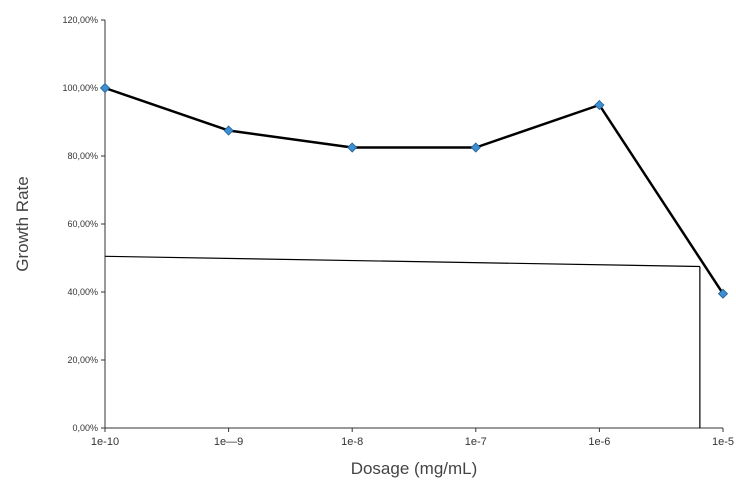 The width and height of the screenshot is (736, 487). Describe the element at coordinates (476, 442) in the screenshot. I see `x-tick-label: 1e-7` at that location.